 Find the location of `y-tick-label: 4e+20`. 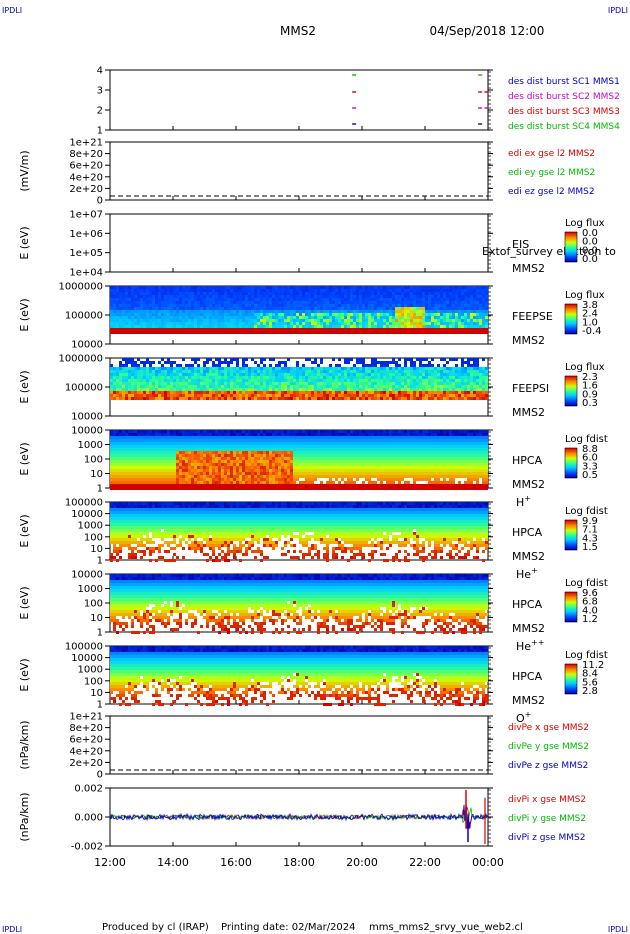

y-tick-label: 4e+20 is located at coordinates (86, 177).